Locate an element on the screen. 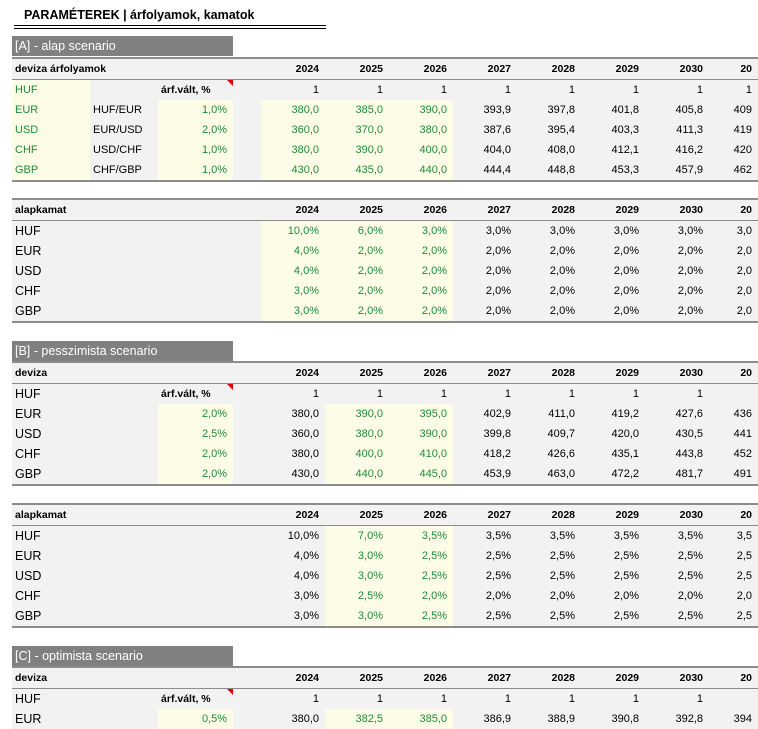 This screenshot has width=758, height=729. value-cell: 370,0 is located at coordinates (357, 130).